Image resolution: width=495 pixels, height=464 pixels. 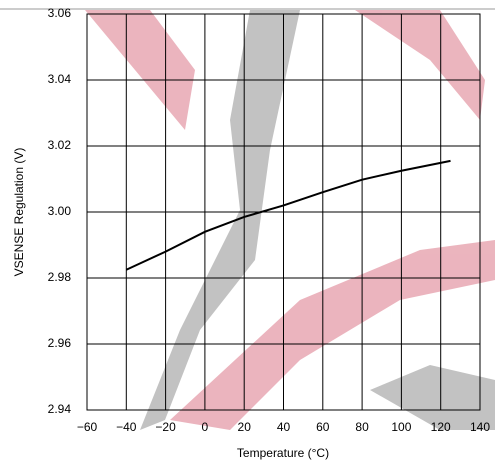 What do you see at coordinates (284, 427) in the screenshot?
I see `x-tick-label: 40` at bounding box center [284, 427].